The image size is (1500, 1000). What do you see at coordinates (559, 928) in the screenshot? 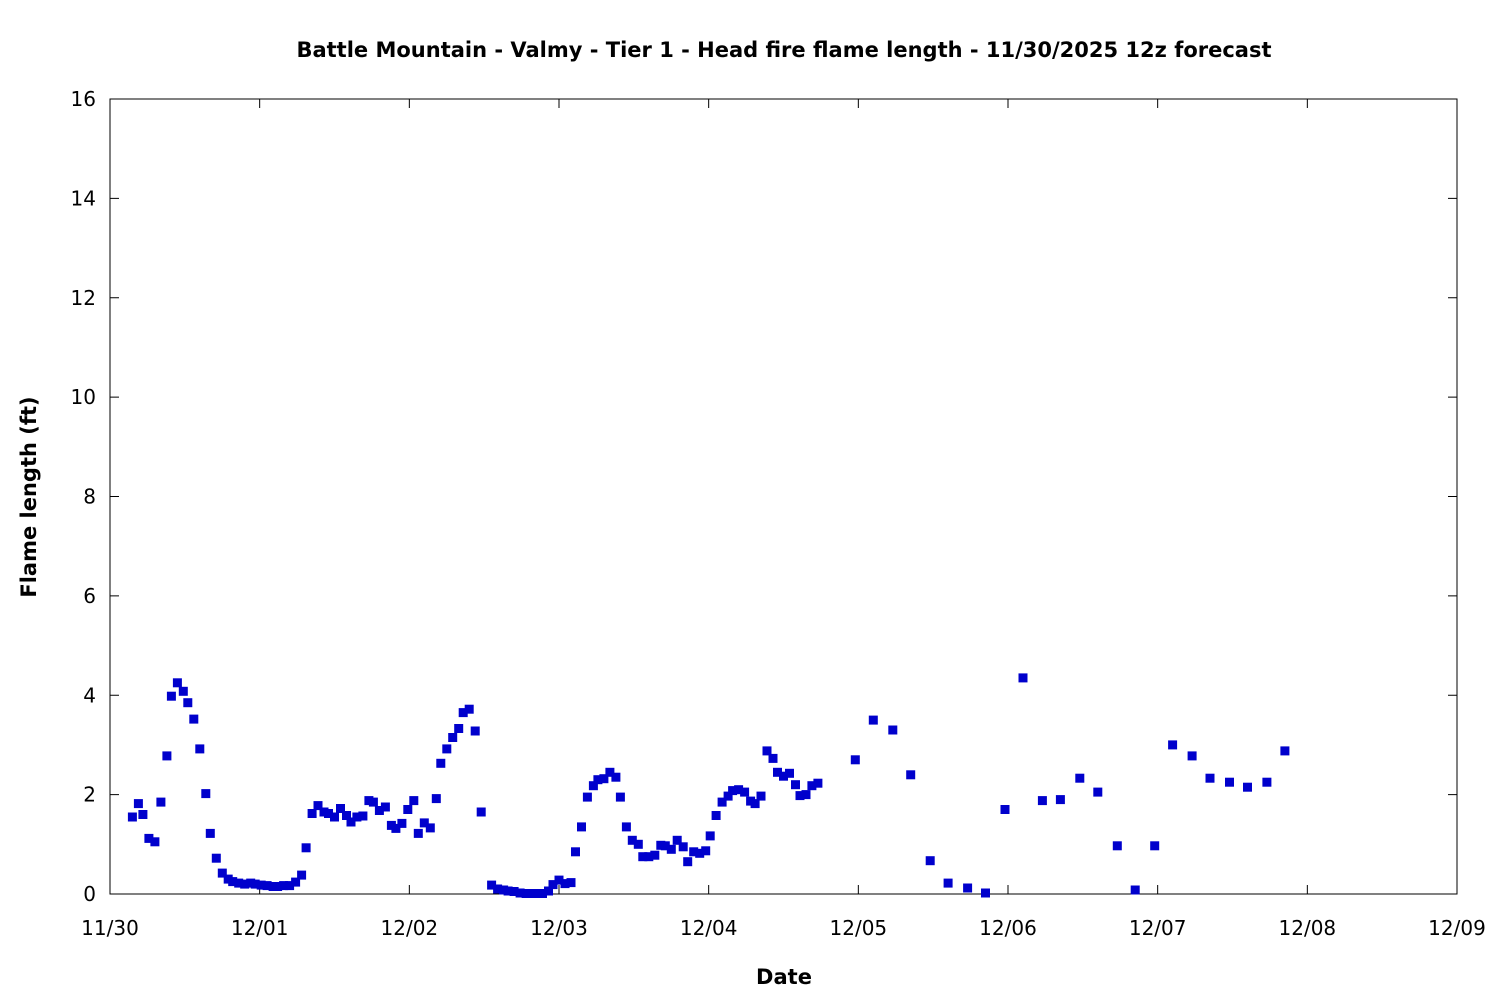
I see `x-tick-label: 12/03` at bounding box center [559, 928].